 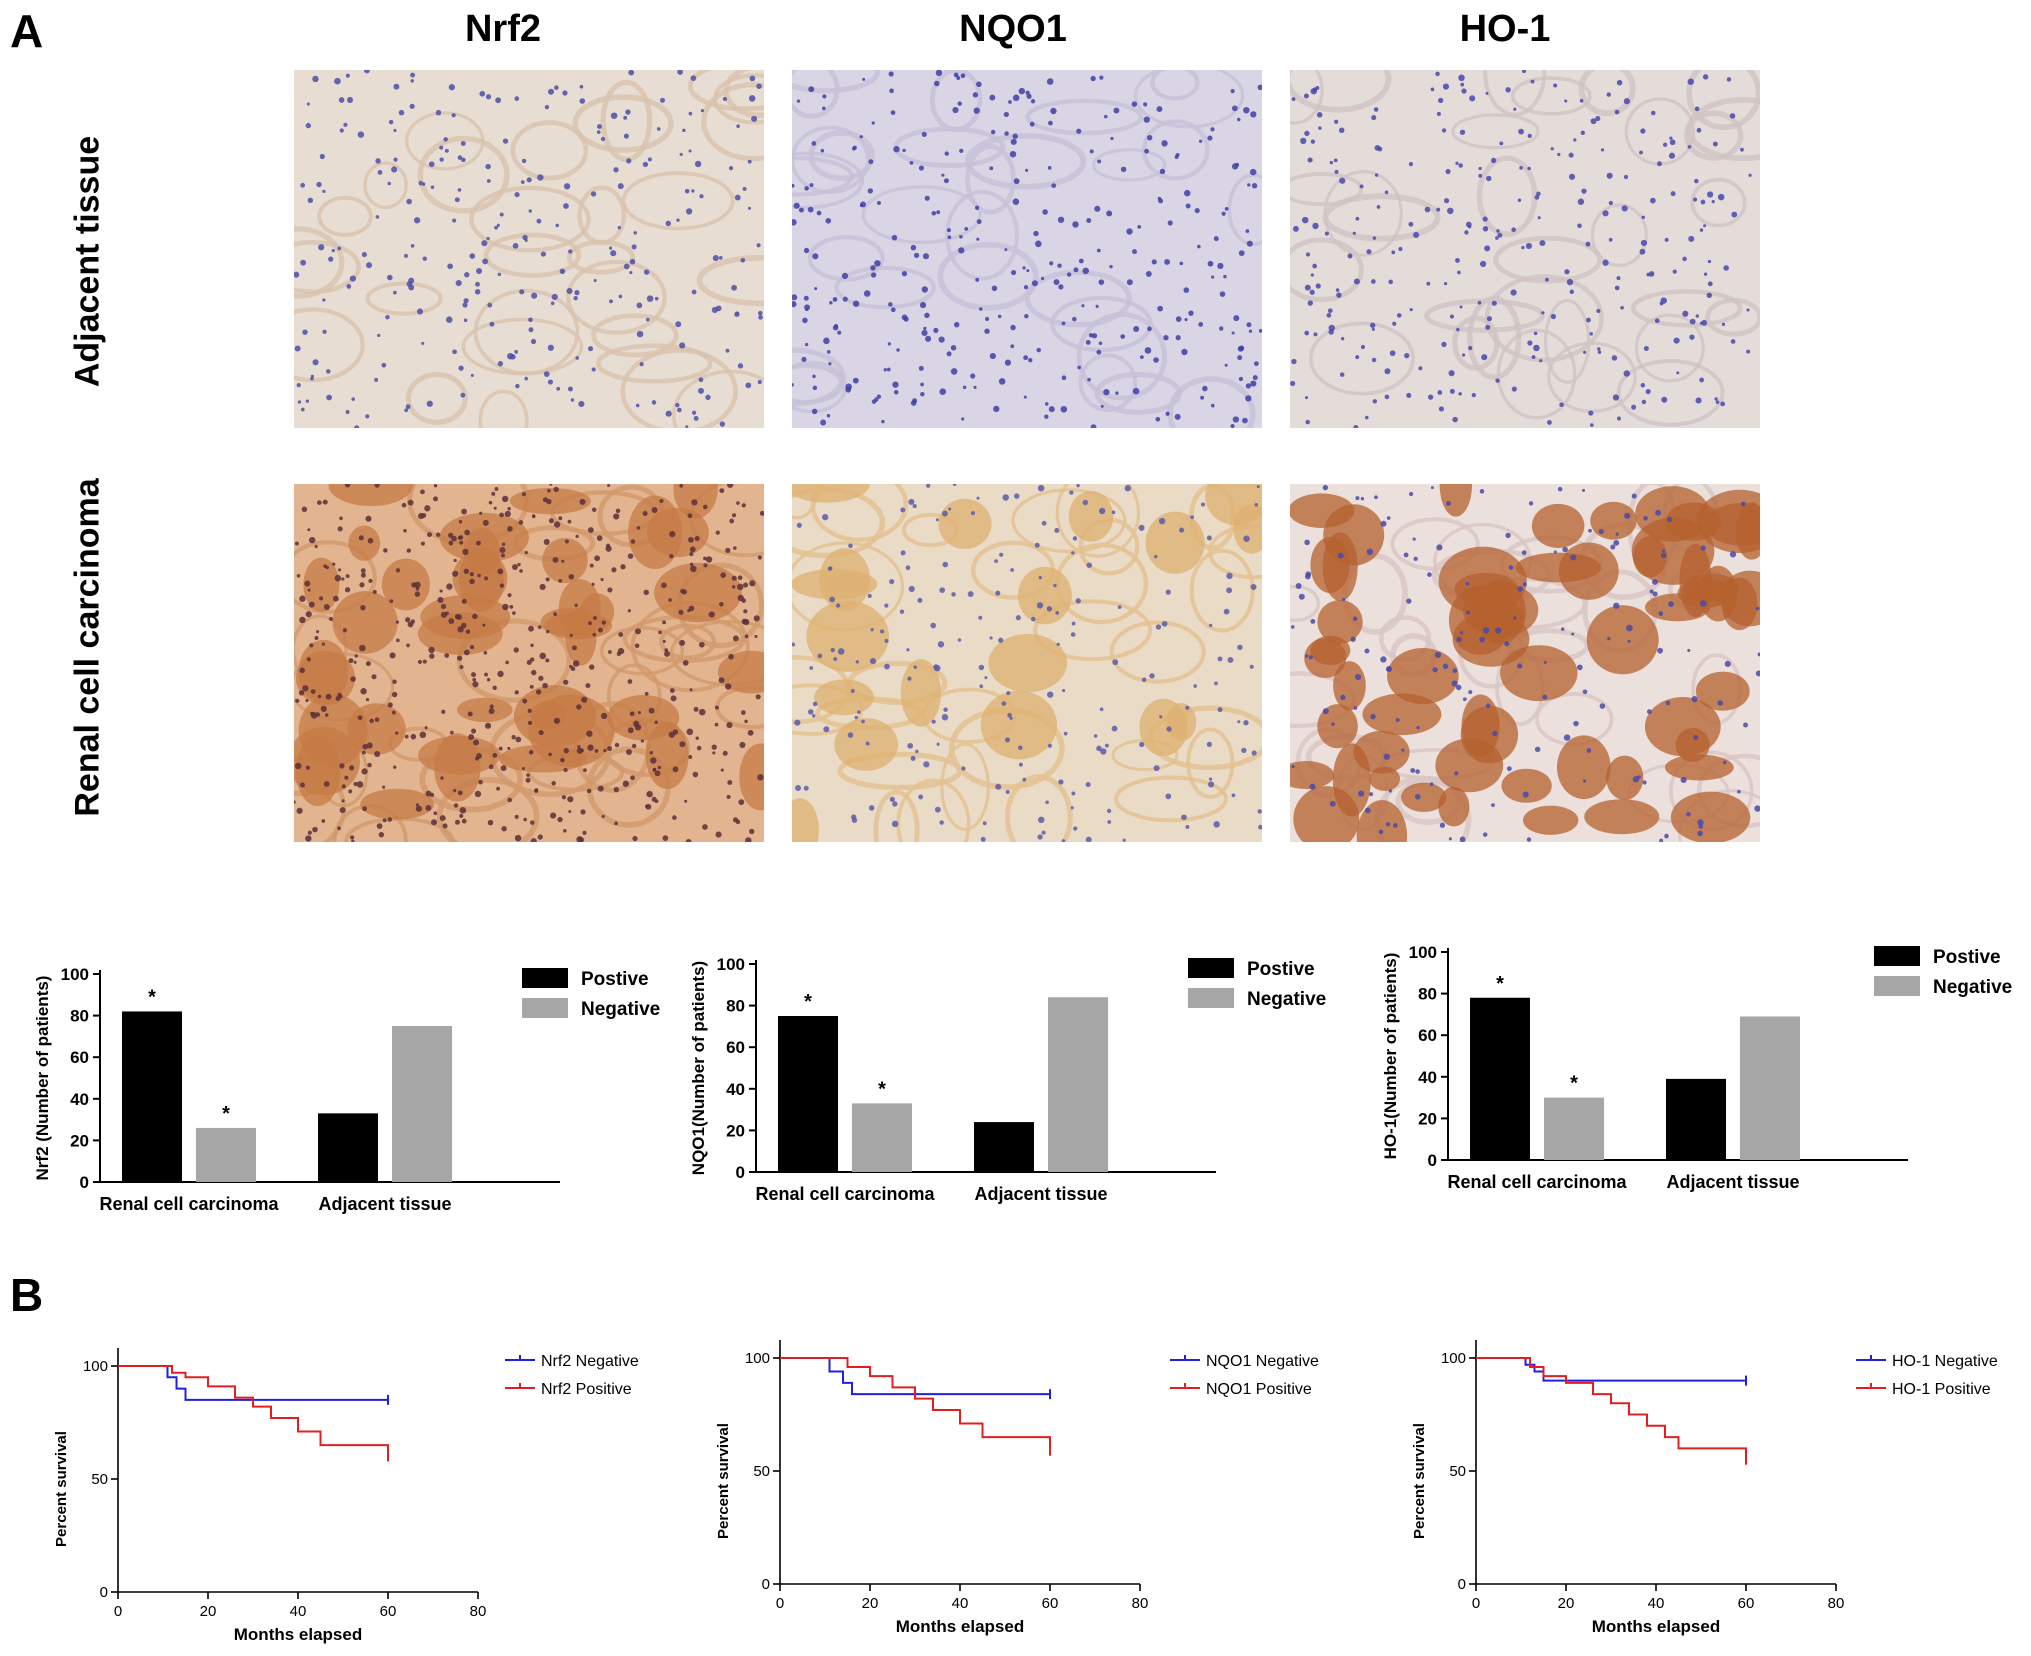 What do you see at coordinates (1050, 1603) in the screenshot?
I see `x-tick-label: 60` at bounding box center [1050, 1603].